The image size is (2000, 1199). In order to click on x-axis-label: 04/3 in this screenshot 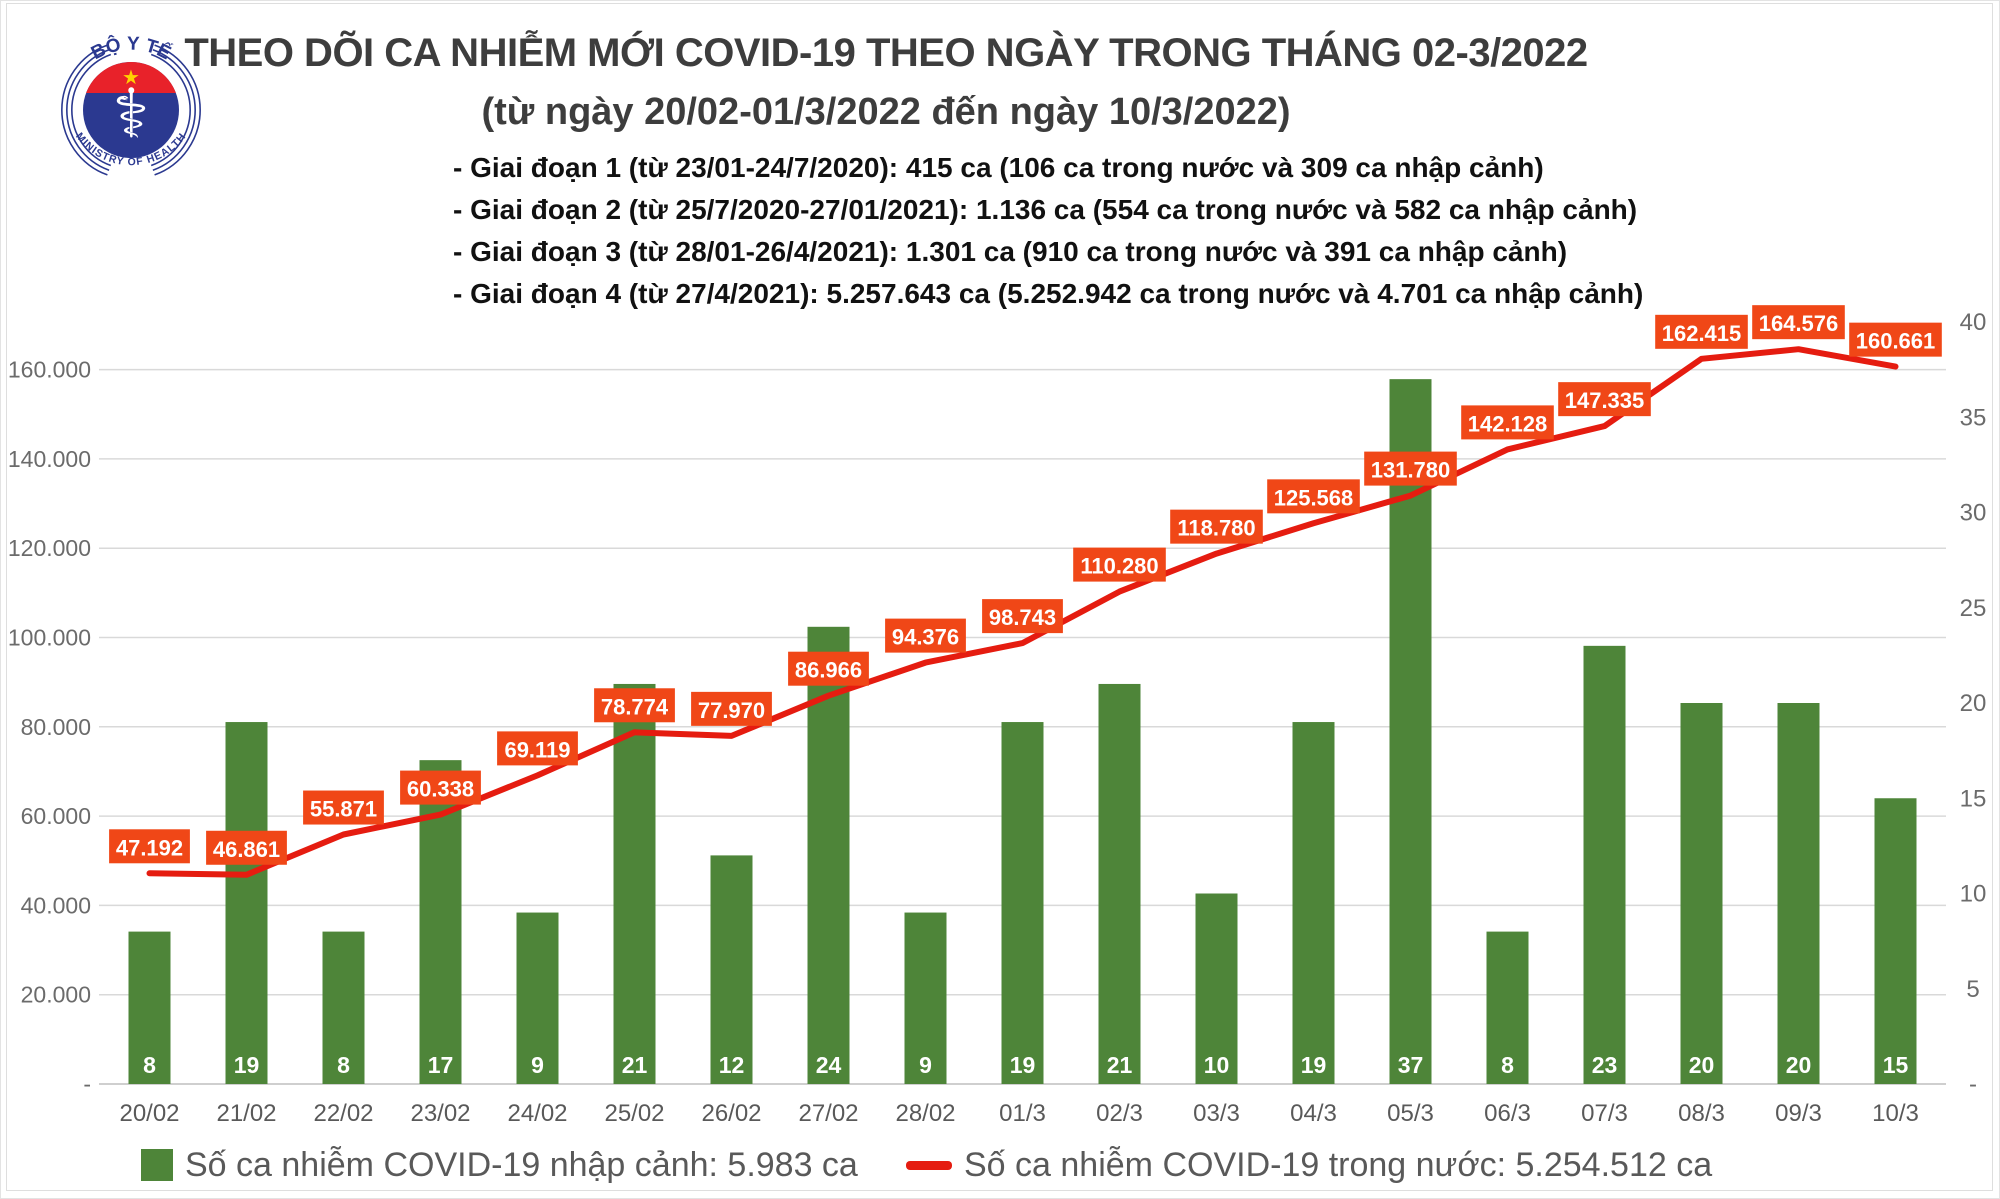, I will do `click(1313, 1113)`.